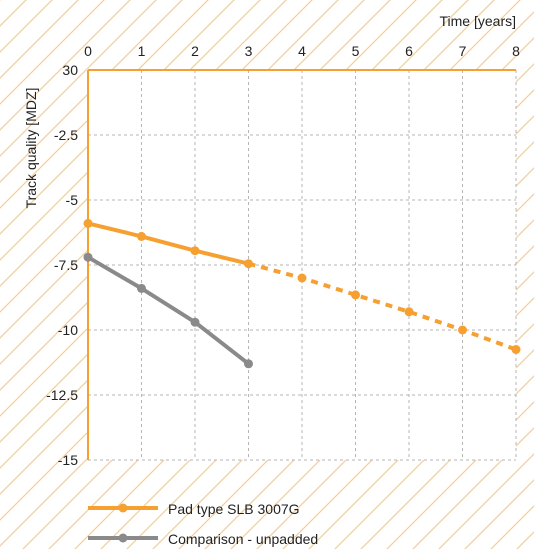  I want to click on x-tick-label: 7, so click(463, 51).